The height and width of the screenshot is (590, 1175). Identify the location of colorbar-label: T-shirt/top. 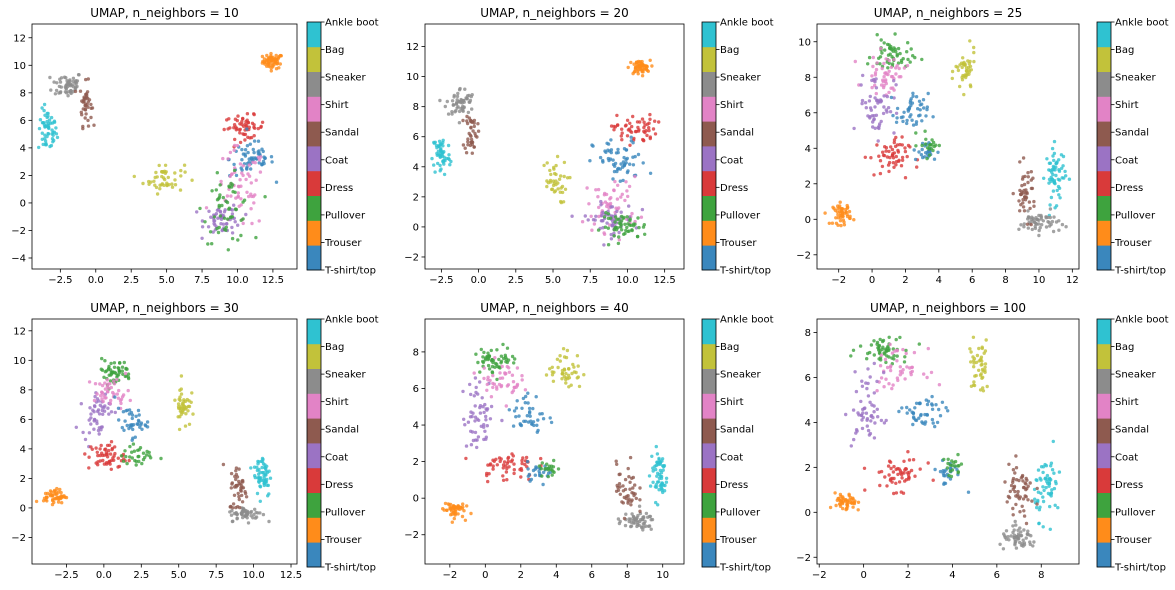
(745, 271).